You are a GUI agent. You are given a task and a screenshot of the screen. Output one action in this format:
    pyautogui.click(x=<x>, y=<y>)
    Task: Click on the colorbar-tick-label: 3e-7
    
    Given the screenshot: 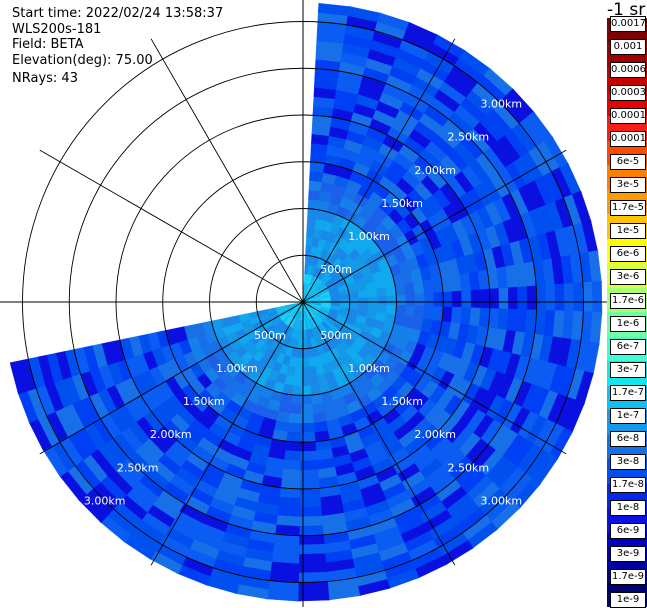 What is the action you would take?
    pyautogui.click(x=628, y=369)
    